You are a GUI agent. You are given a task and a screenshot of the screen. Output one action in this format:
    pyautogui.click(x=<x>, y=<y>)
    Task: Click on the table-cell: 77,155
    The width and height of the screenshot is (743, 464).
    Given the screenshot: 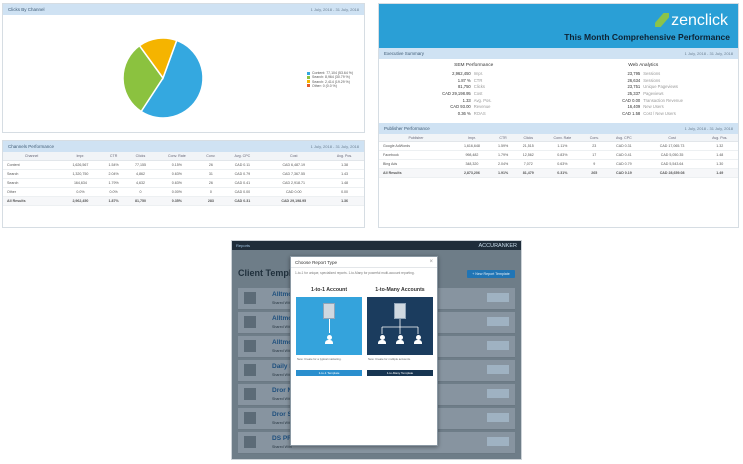 What is the action you would take?
    pyautogui.click(x=140, y=165)
    